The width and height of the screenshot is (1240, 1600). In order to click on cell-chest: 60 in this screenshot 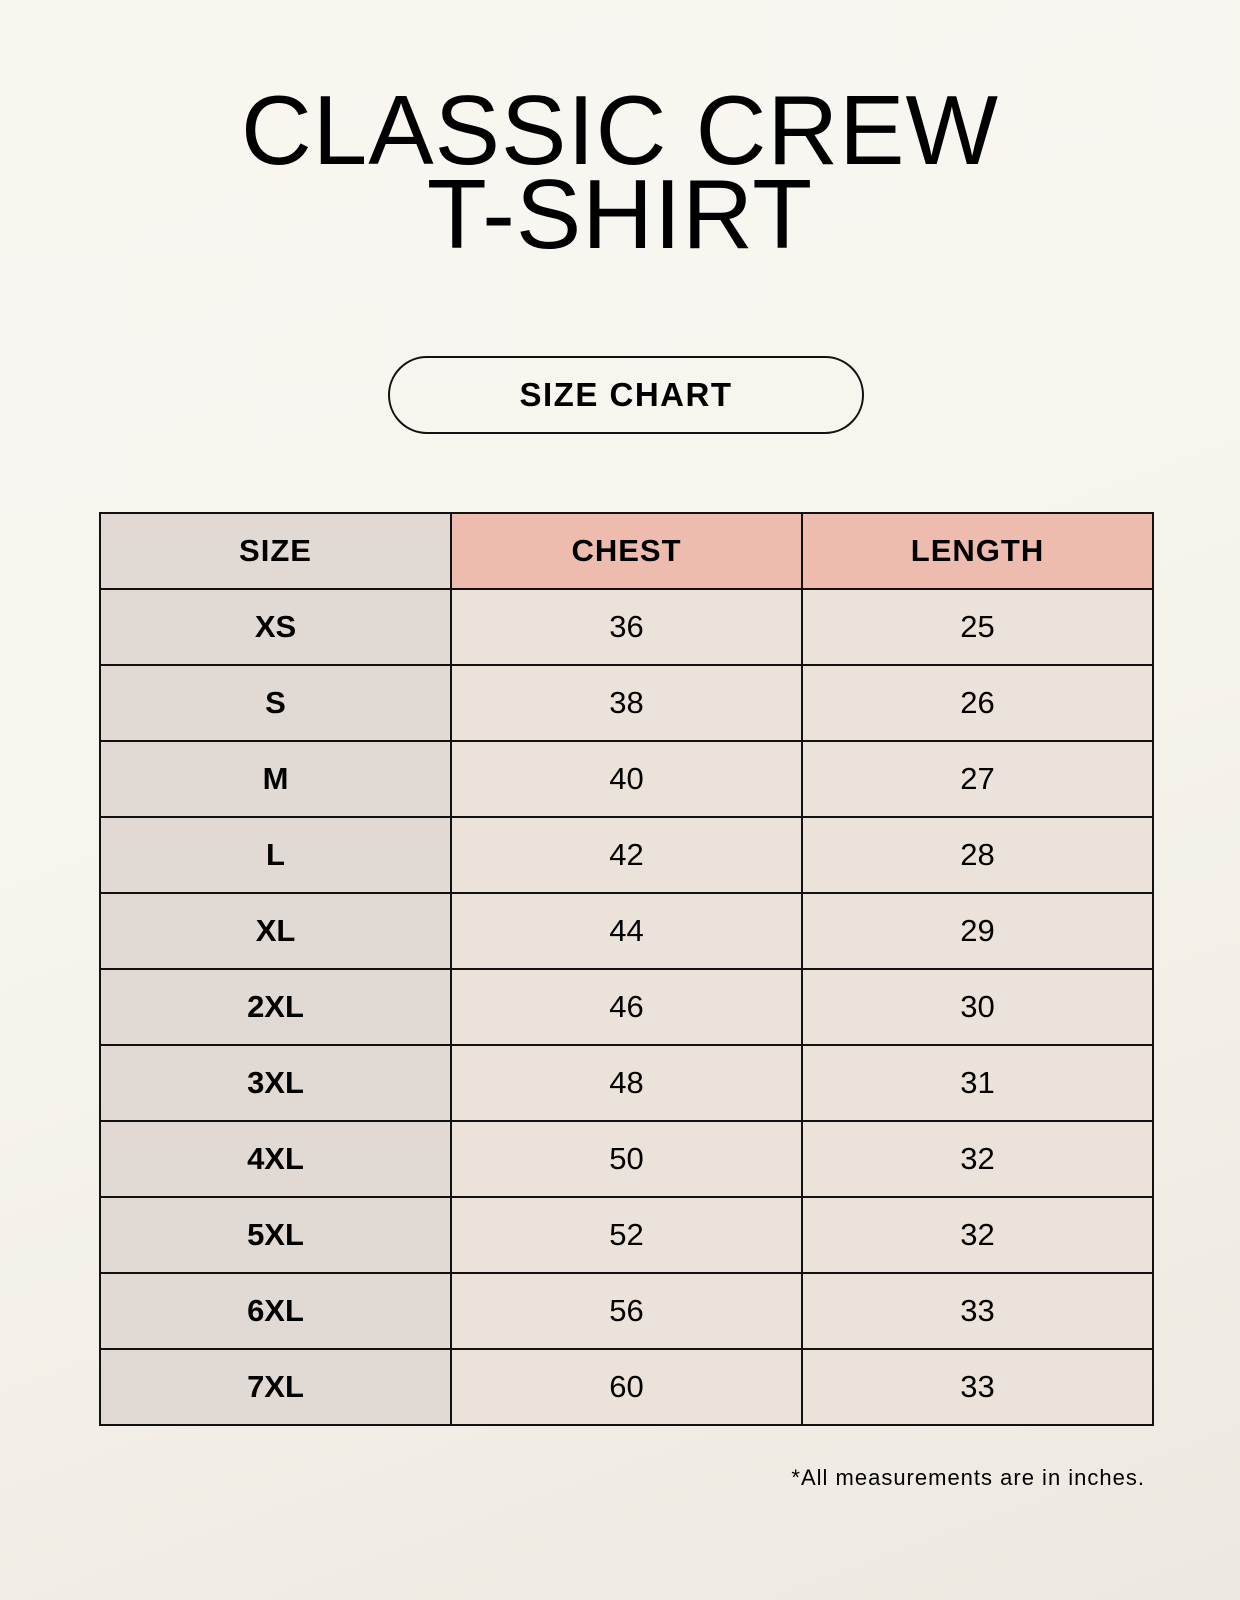, I will do `click(626, 1387)`.